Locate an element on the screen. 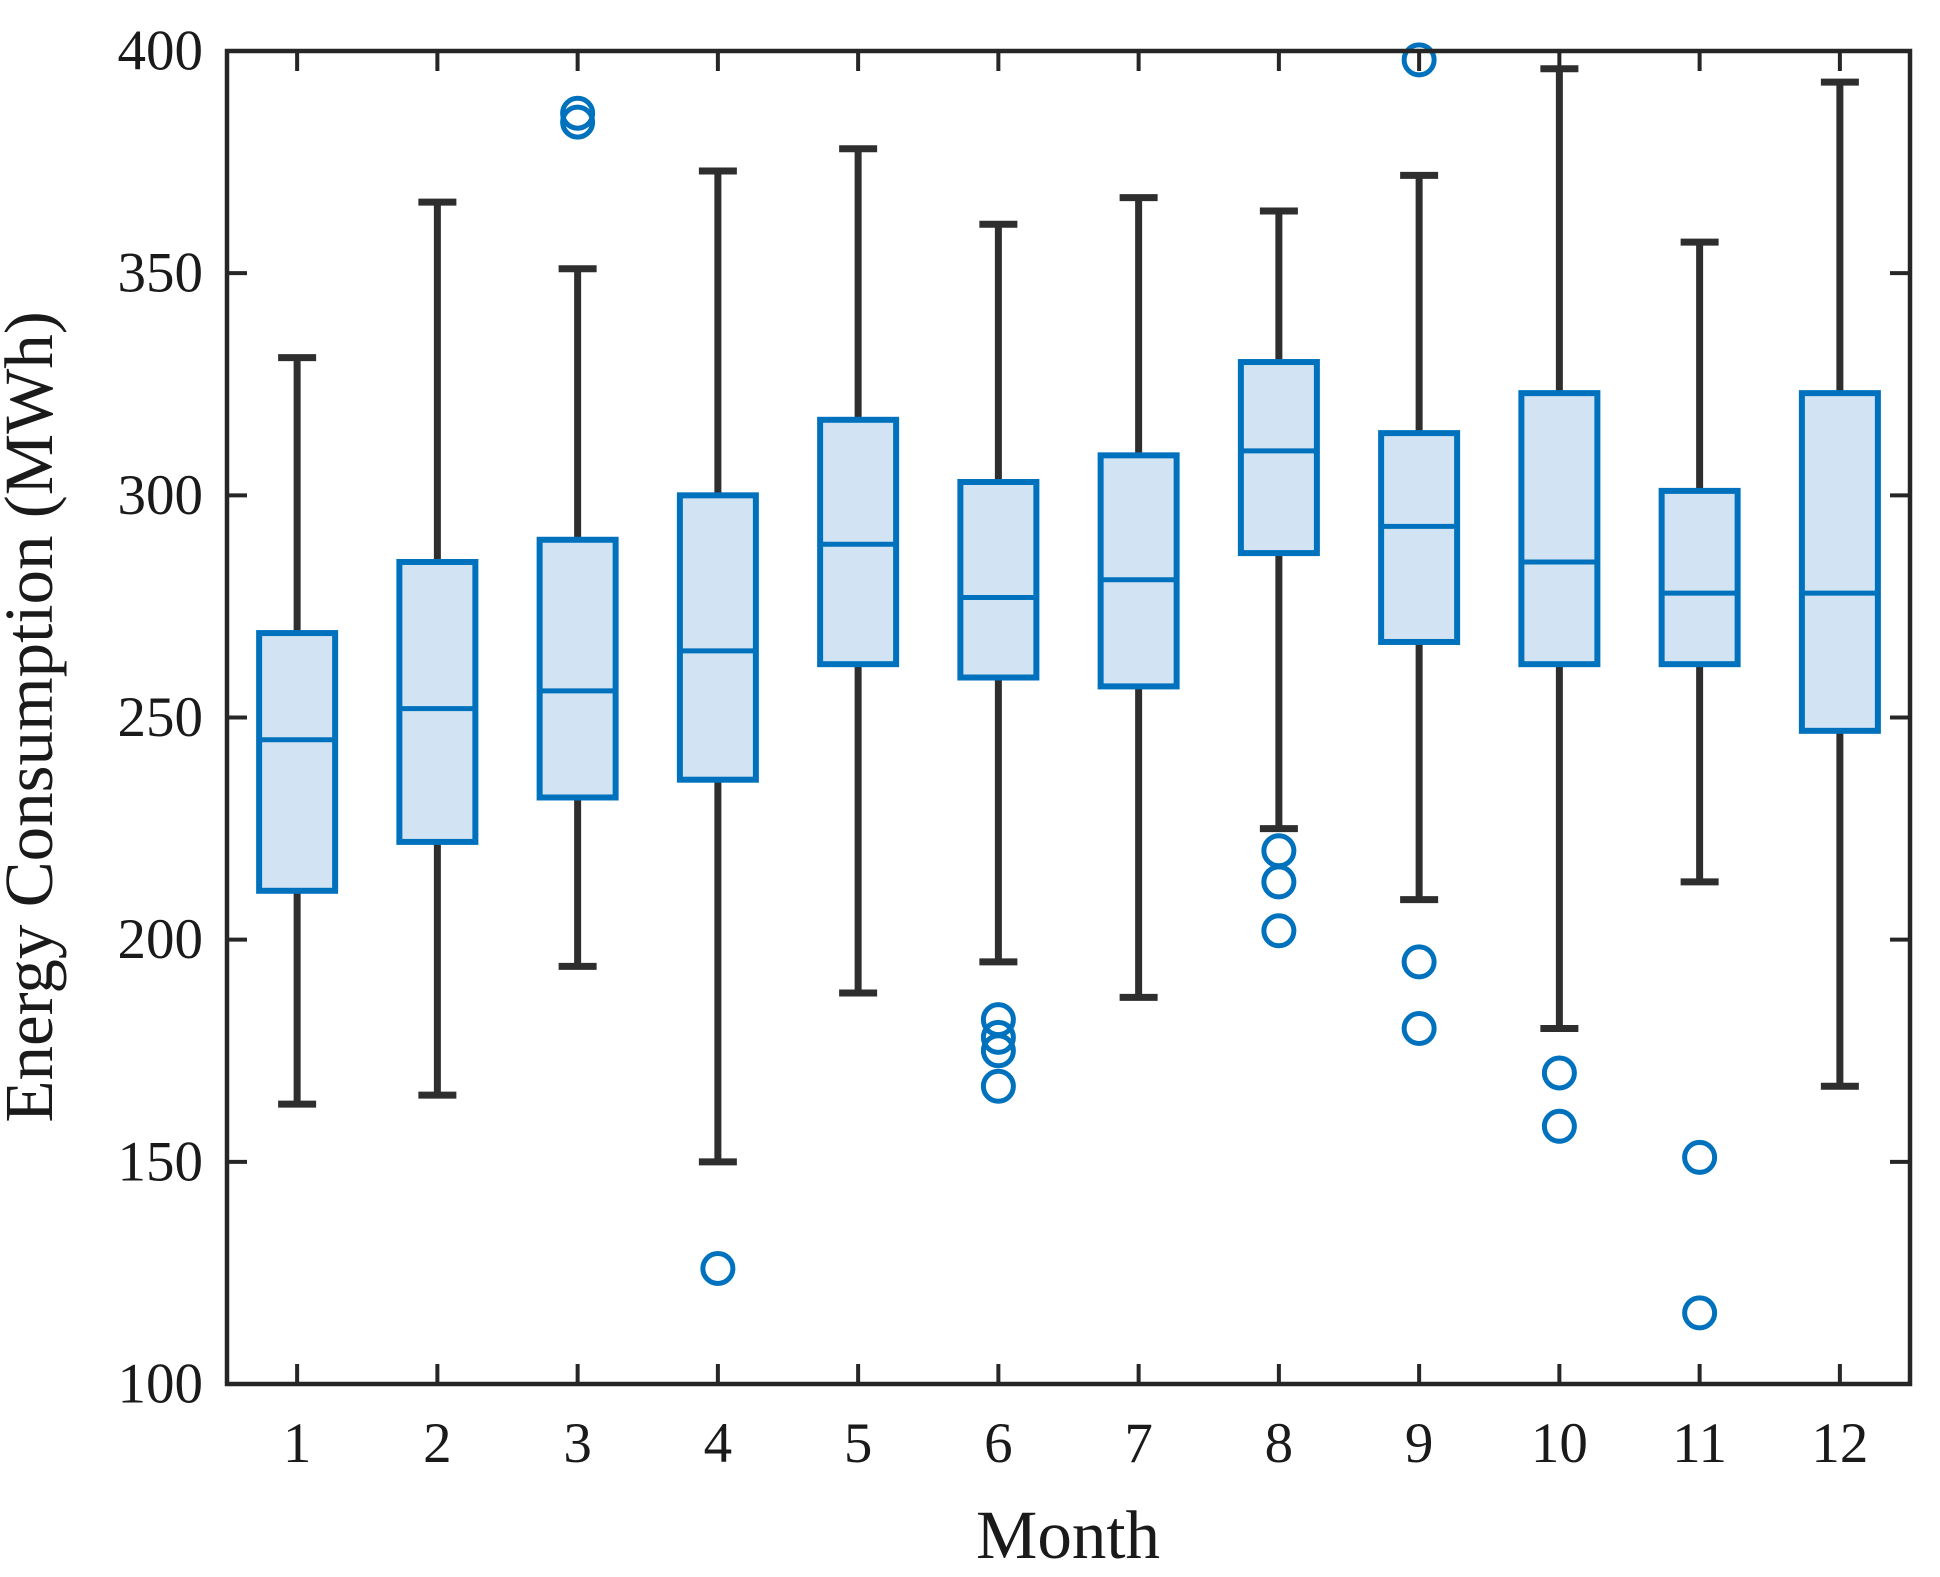 Image resolution: width=1940 pixels, height=1577 pixels. x-tick-label-1: 1 is located at coordinates (297, 1443).